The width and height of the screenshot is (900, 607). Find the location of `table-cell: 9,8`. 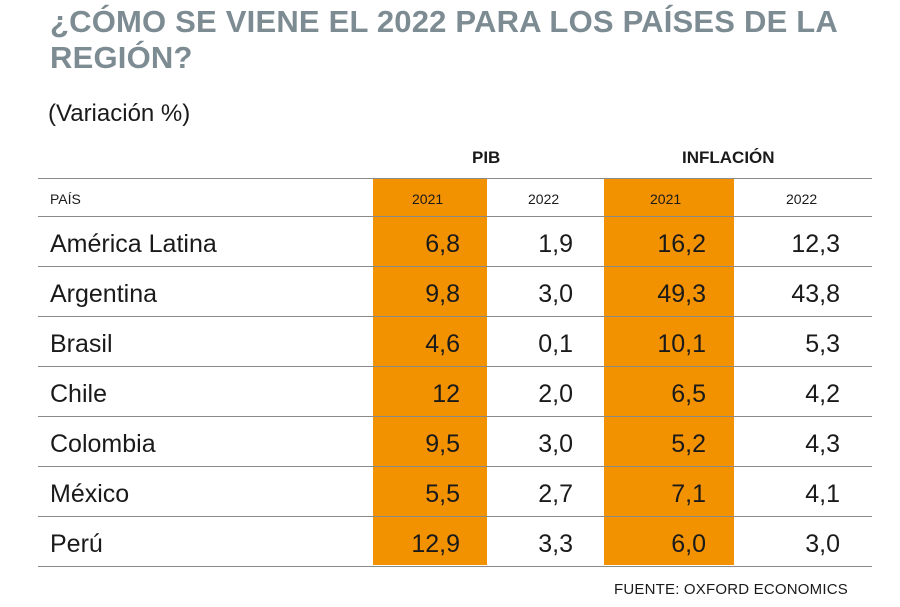

table-cell: 9,8 is located at coordinates (442, 294).